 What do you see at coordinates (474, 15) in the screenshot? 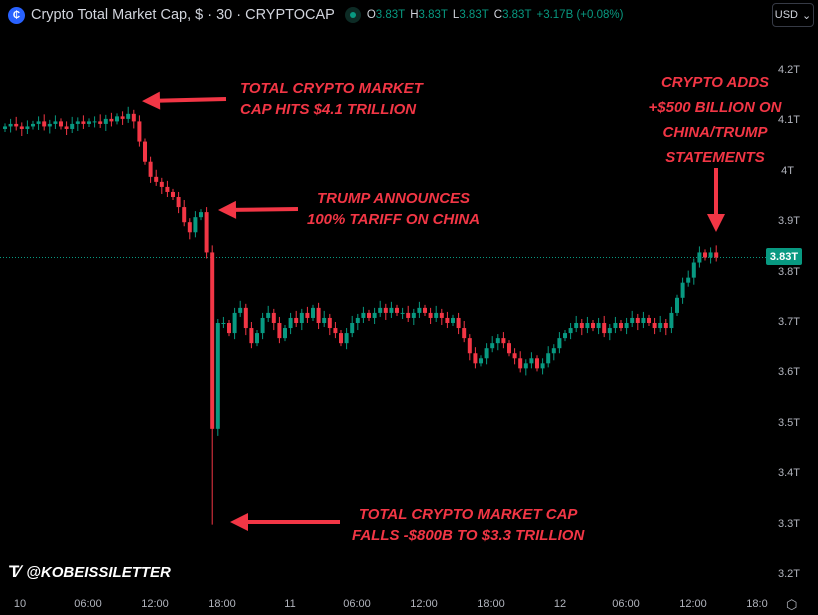
I see `low-value: 3.83T` at bounding box center [474, 15].